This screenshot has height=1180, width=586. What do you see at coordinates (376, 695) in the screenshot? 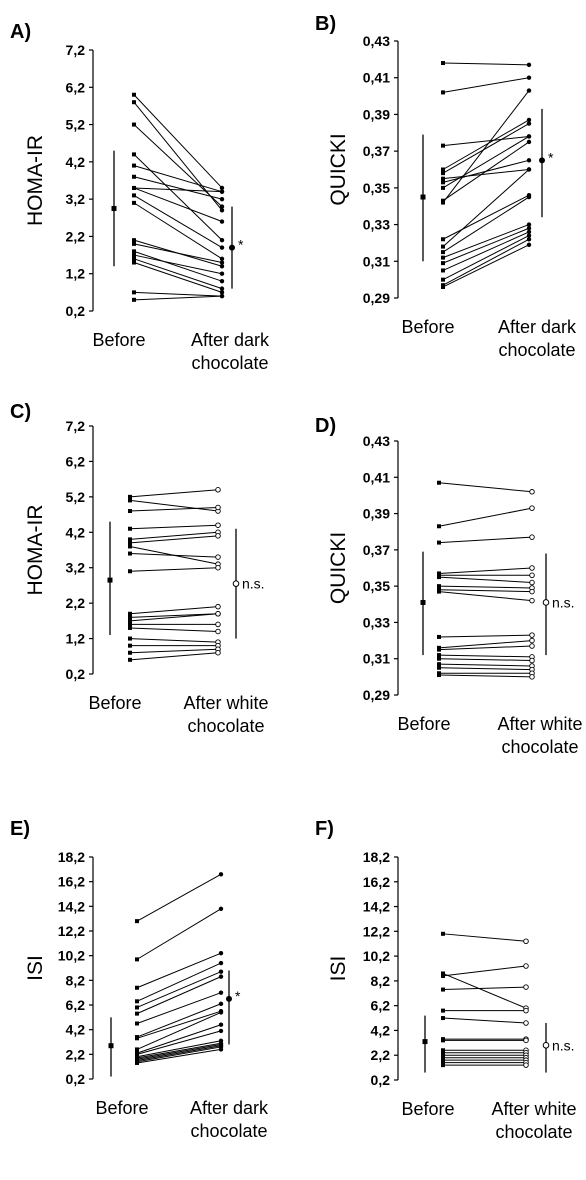
I see `y-tick-label: 0,29` at bounding box center [376, 695].